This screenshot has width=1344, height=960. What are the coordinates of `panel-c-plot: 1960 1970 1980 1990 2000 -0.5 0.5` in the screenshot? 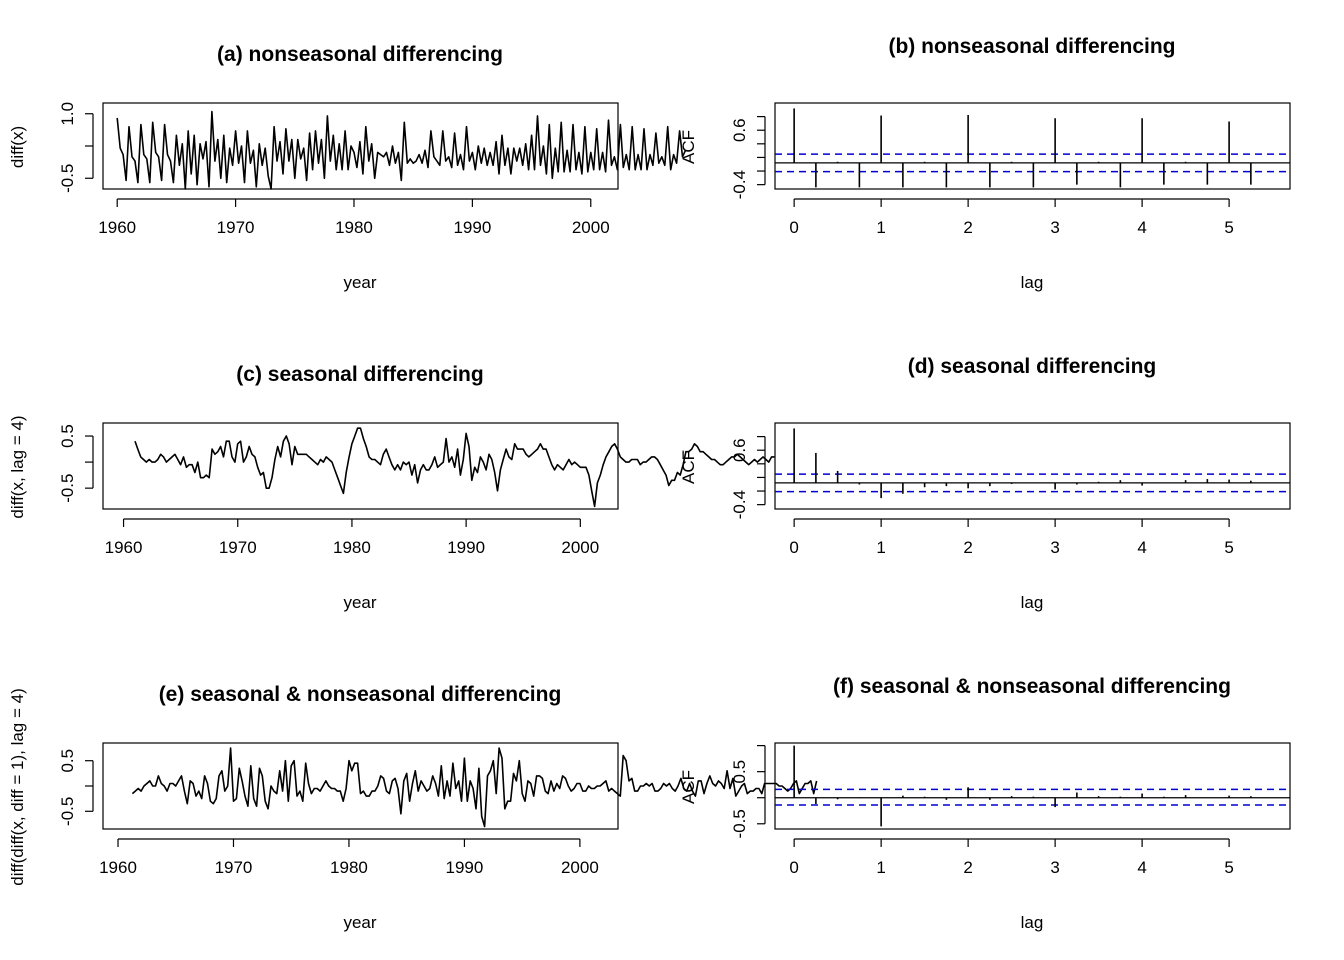 It's located at (416, 489).